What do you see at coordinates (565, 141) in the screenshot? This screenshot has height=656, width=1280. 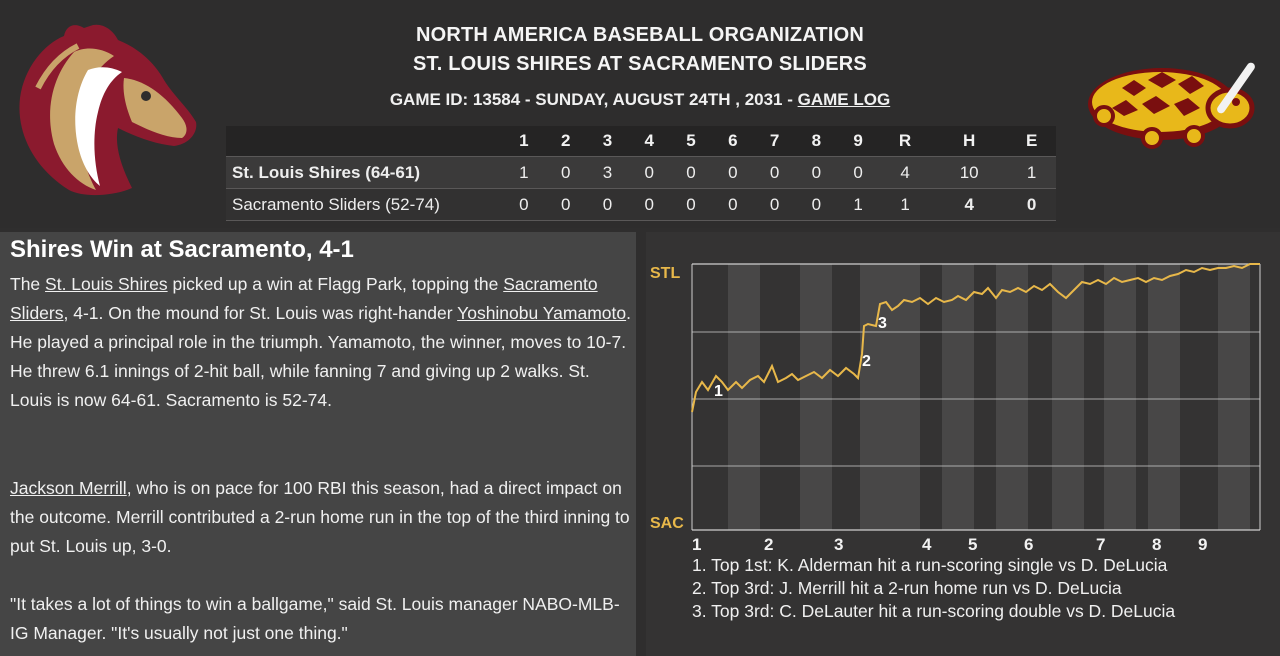 I see `linescore-col-header: 2` at bounding box center [565, 141].